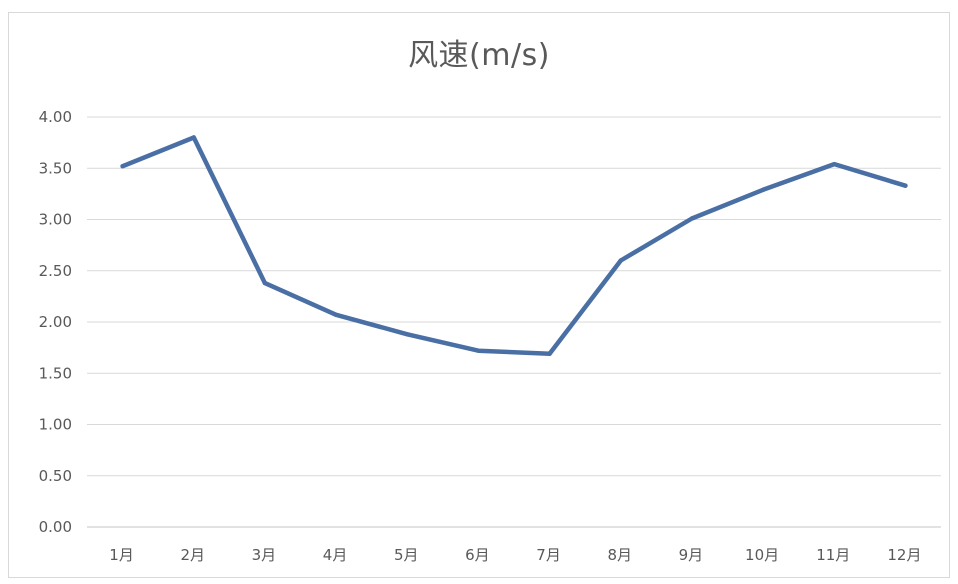 The image size is (958, 584). I want to click on x-tick-label: 10月, so click(762, 555).